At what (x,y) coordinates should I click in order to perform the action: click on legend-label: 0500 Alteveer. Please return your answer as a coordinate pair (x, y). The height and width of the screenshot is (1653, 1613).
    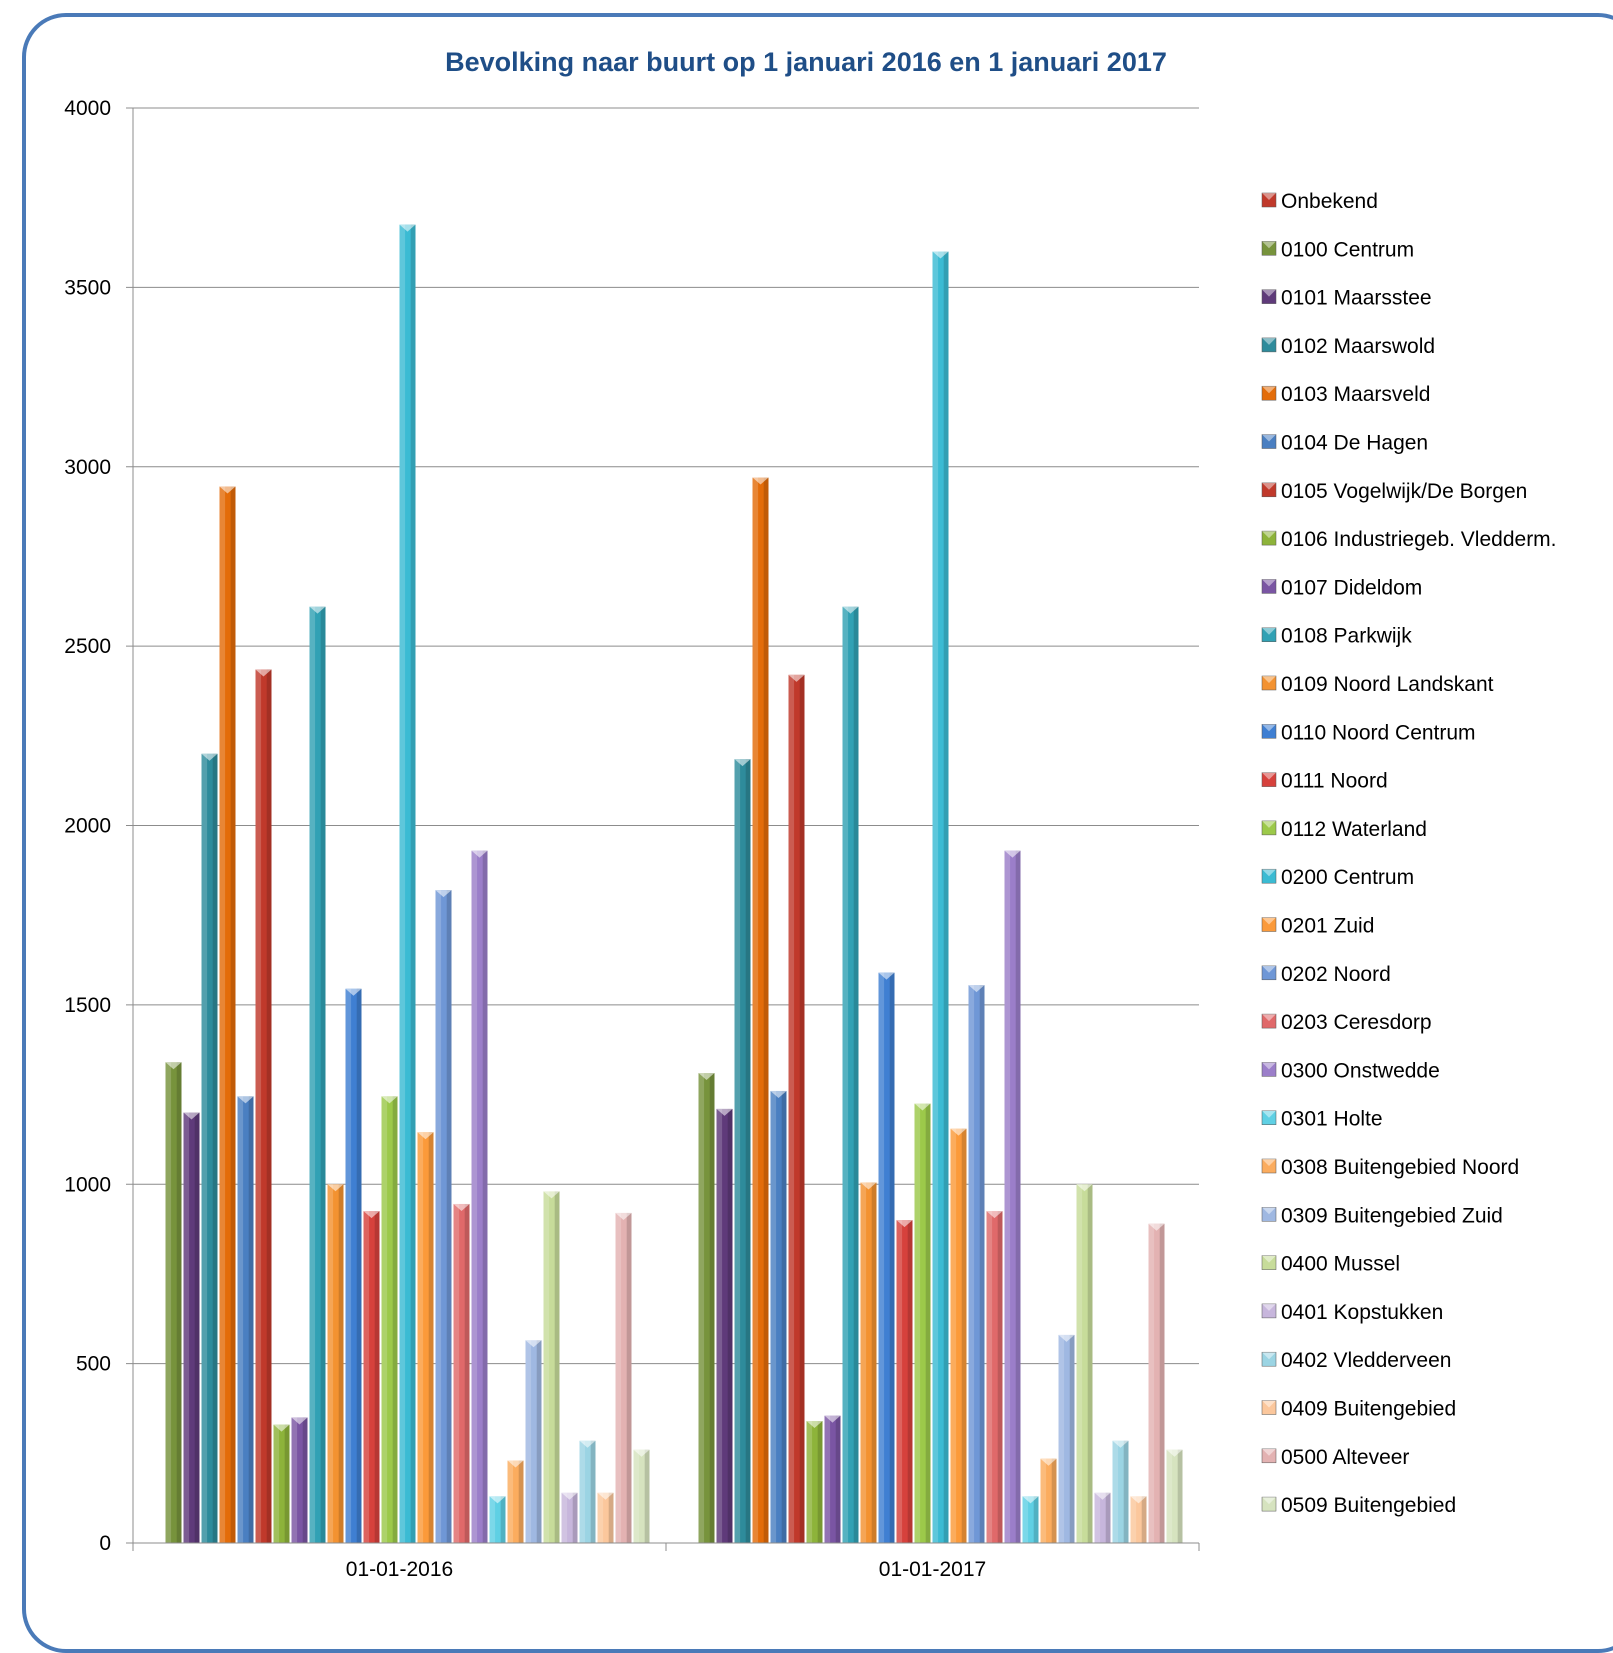
    Looking at the image, I should click on (1345, 1457).